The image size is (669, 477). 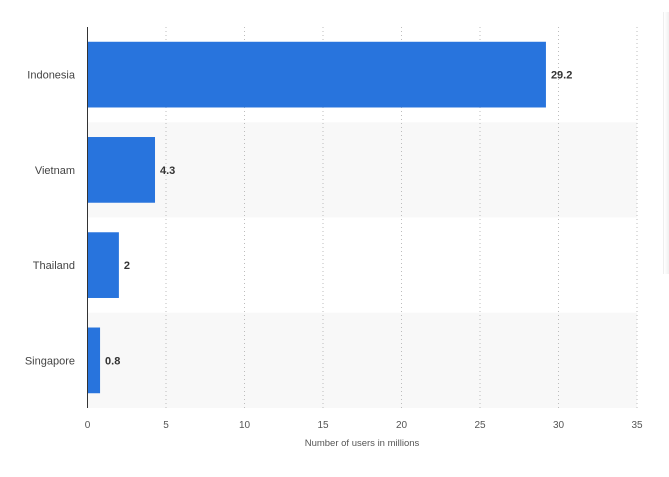 What do you see at coordinates (480, 425) in the screenshot?
I see `x-tick-label: 25` at bounding box center [480, 425].